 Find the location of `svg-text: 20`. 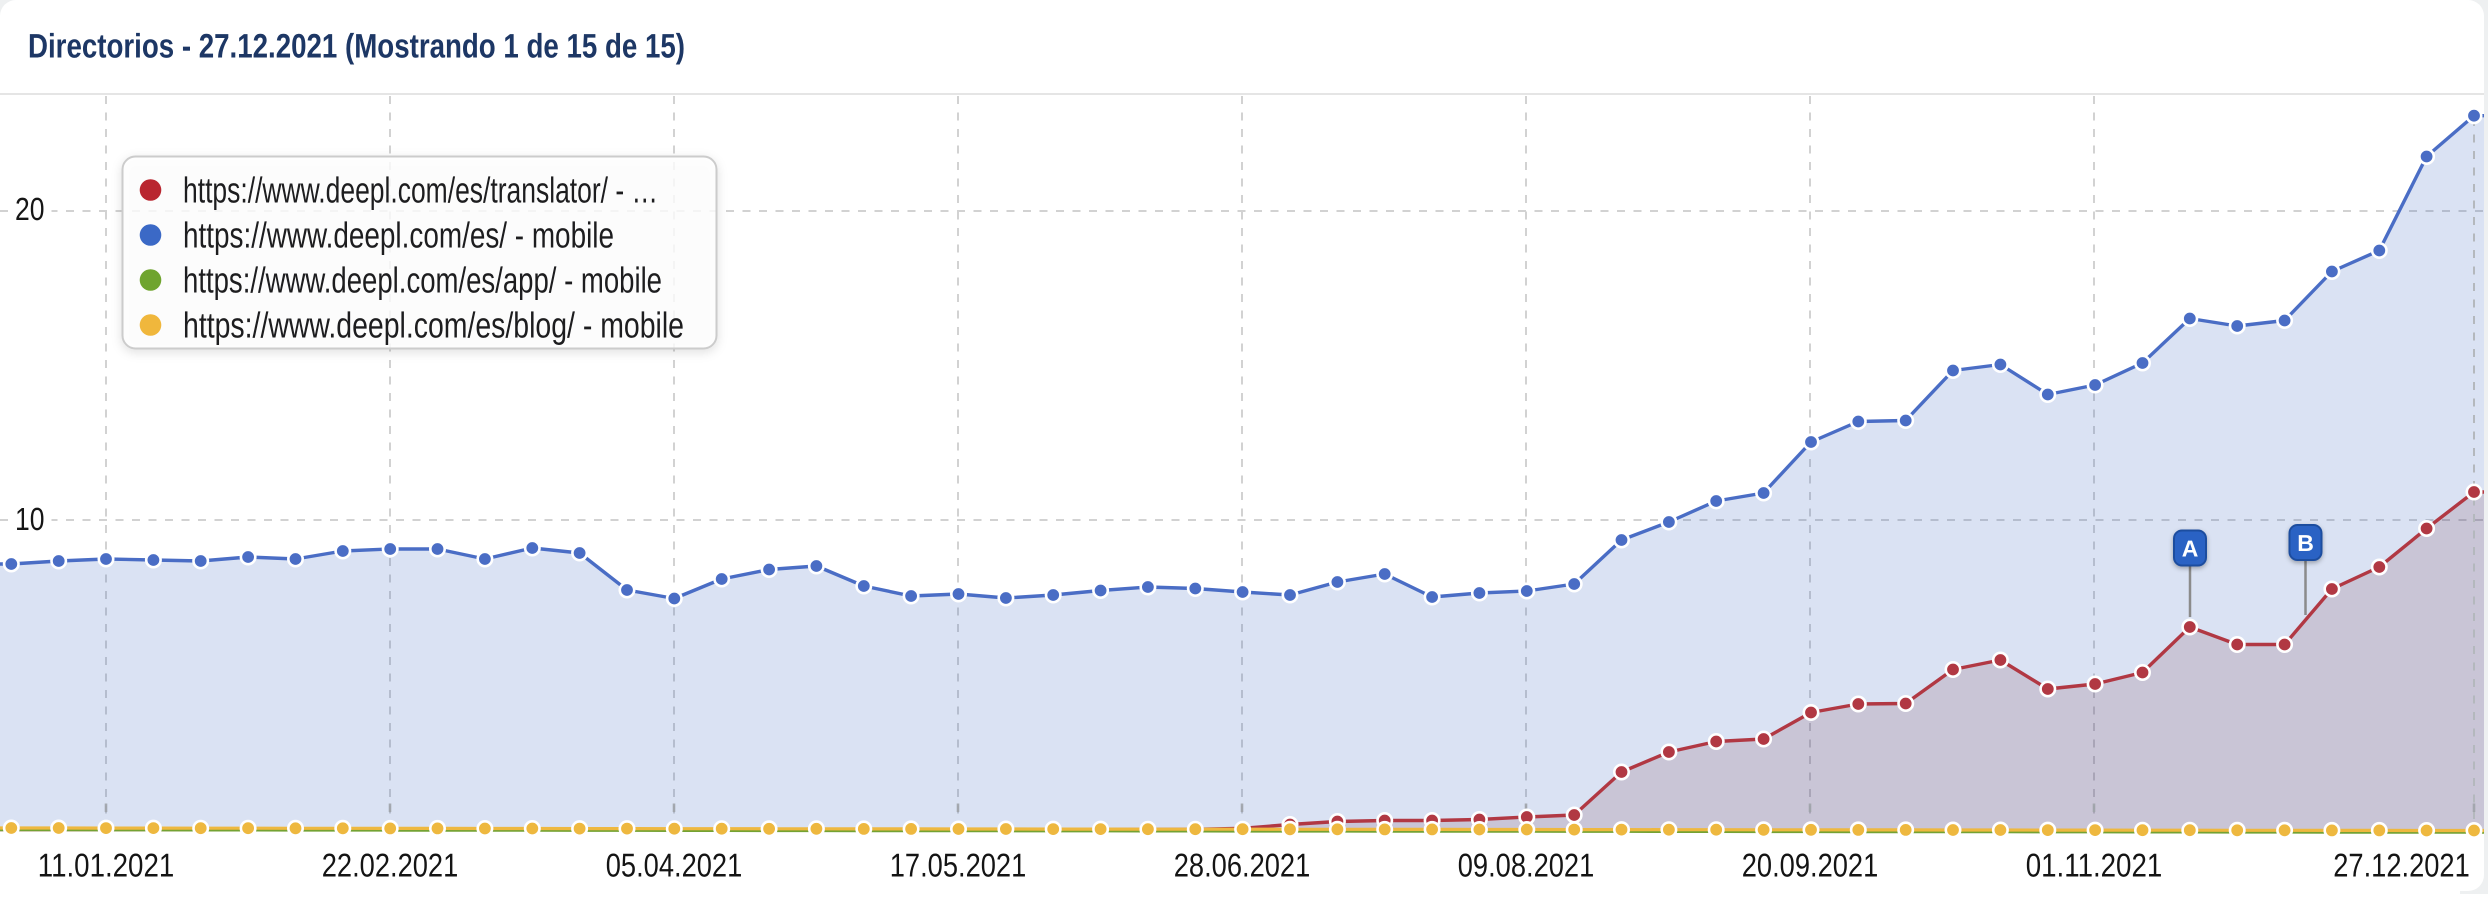

svg-text: 20 is located at coordinates (30, 209).